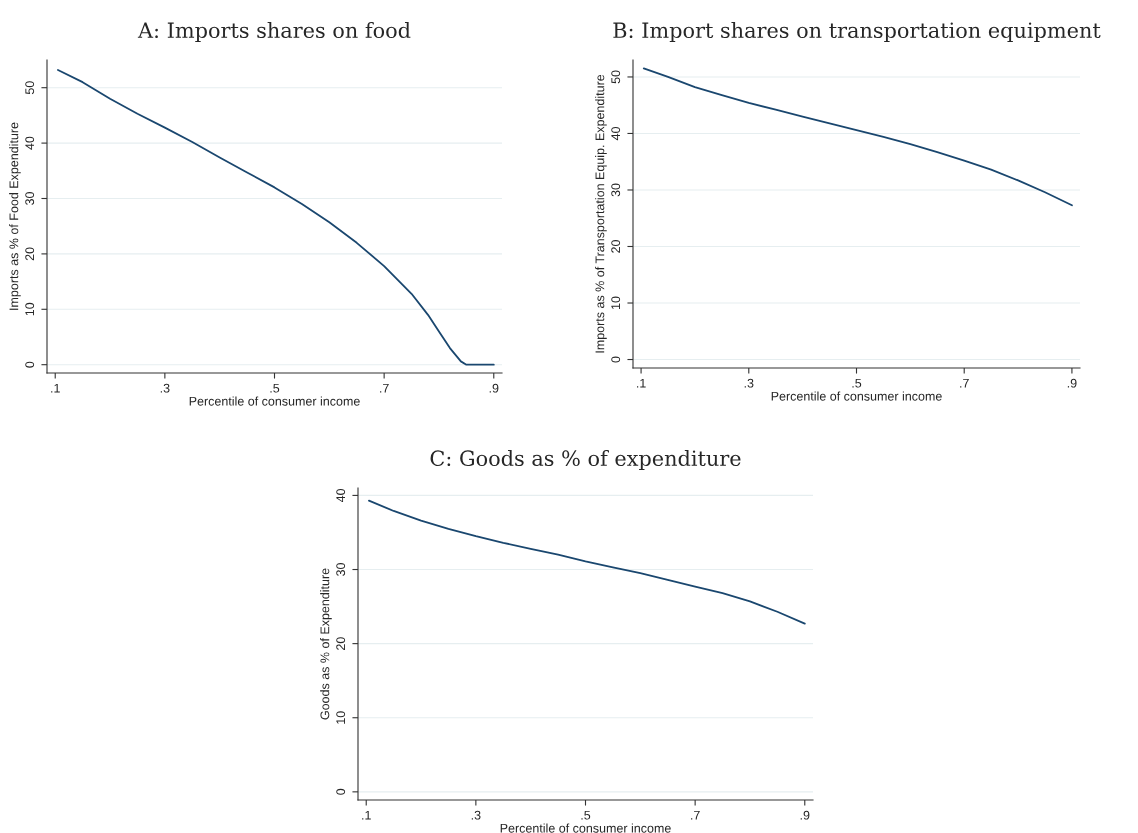 The height and width of the screenshot is (833, 1138). Describe the element at coordinates (326, 644) in the screenshot. I see `y-axis-title: Goods as % of Expenditure` at that location.